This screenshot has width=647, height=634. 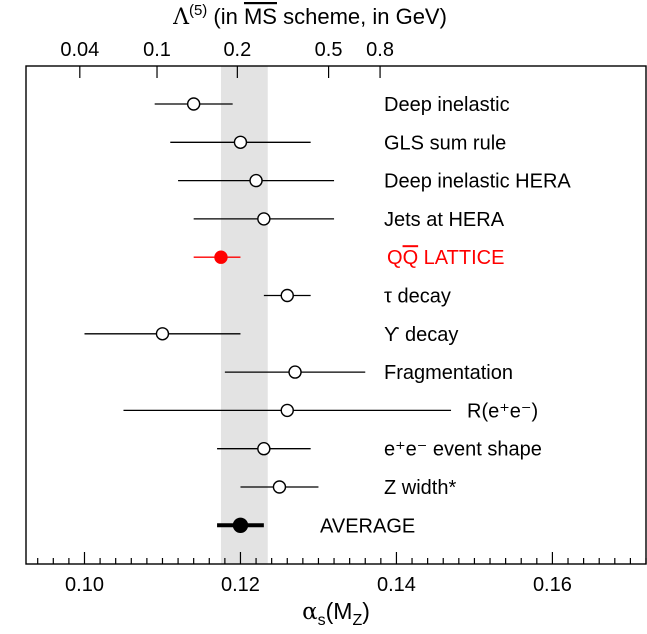 I want to click on series-label: ϒ decay, so click(x=421, y=335).